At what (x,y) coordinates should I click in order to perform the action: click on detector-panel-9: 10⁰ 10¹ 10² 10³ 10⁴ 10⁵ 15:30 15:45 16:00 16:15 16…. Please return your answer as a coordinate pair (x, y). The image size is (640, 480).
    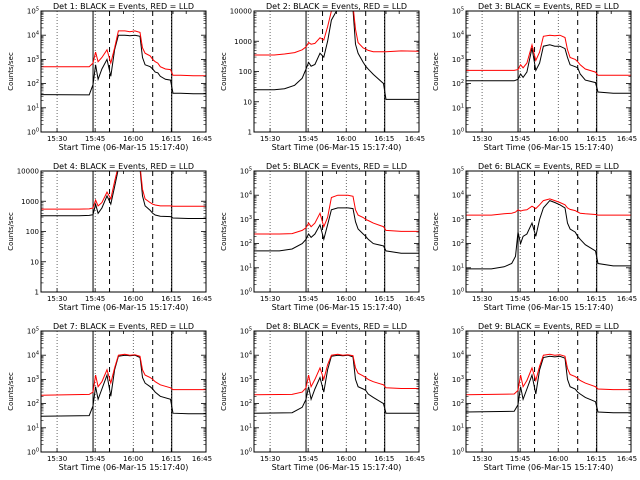
    Looking at the image, I should click on (534, 397).